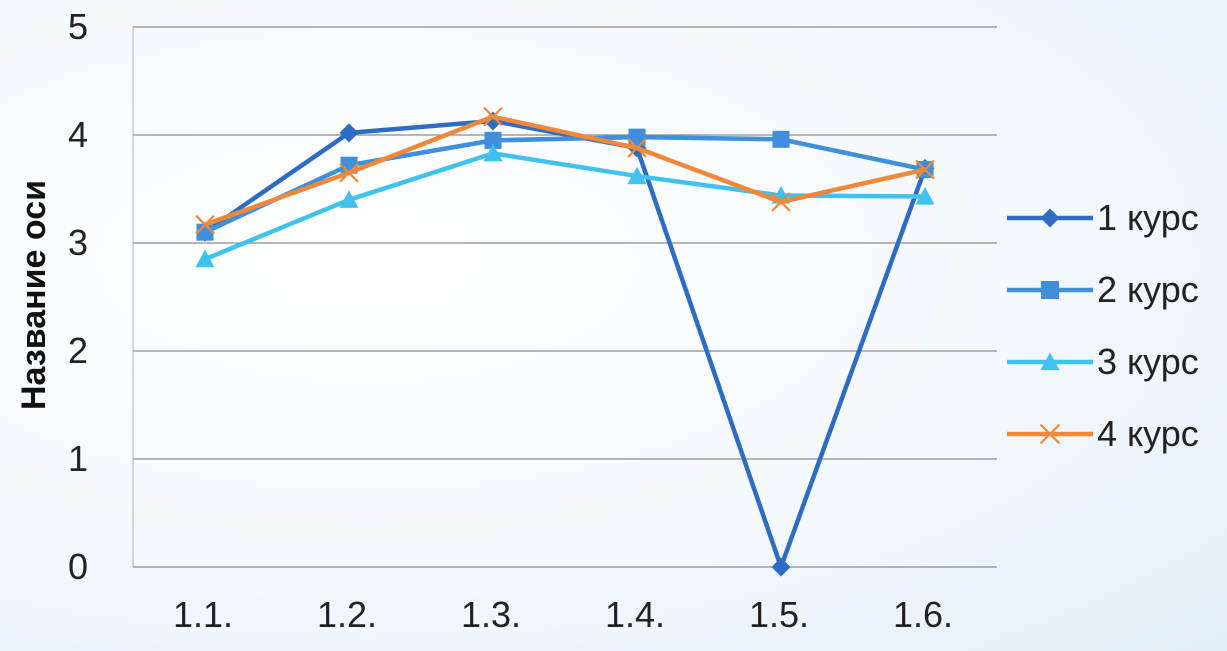 Image resolution: width=1227 pixels, height=651 pixels. Describe the element at coordinates (1148, 217) in the screenshot. I see `legend-label: 1 курс` at that location.